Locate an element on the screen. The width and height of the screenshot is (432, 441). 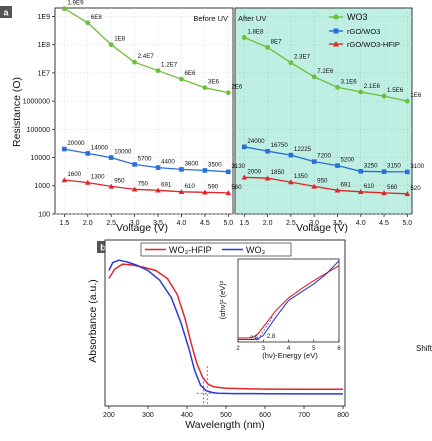
y-tick-label: 1E8 is located at coordinates (44, 45).